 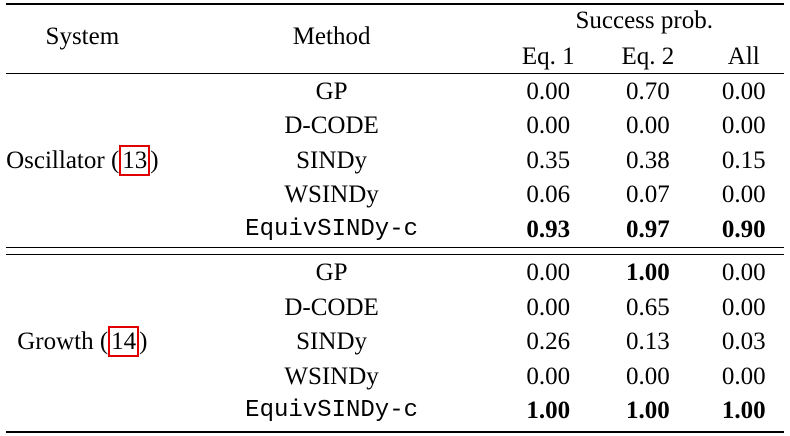 I want to click on value-cell: 0.07, so click(x=647, y=195).